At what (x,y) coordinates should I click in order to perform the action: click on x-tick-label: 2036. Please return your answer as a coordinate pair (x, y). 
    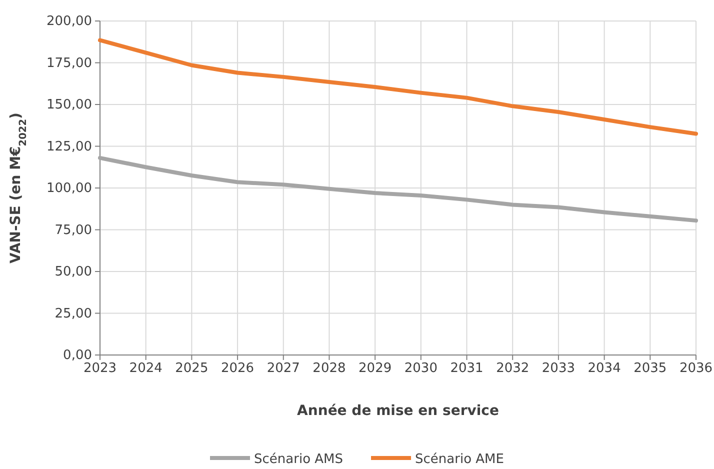
    Looking at the image, I should click on (696, 368).